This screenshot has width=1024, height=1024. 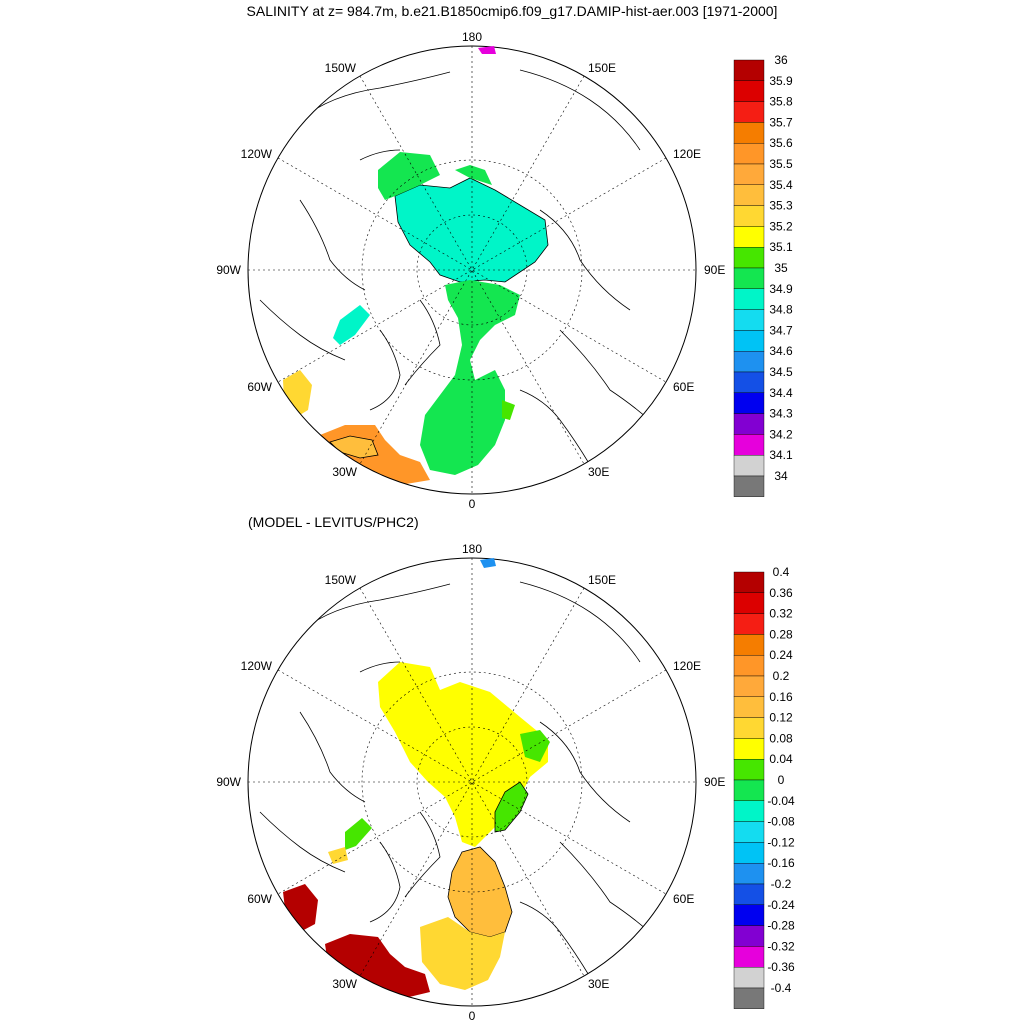 What do you see at coordinates (781, 351) in the screenshot?
I see `colorbar-label: 34.6` at bounding box center [781, 351].